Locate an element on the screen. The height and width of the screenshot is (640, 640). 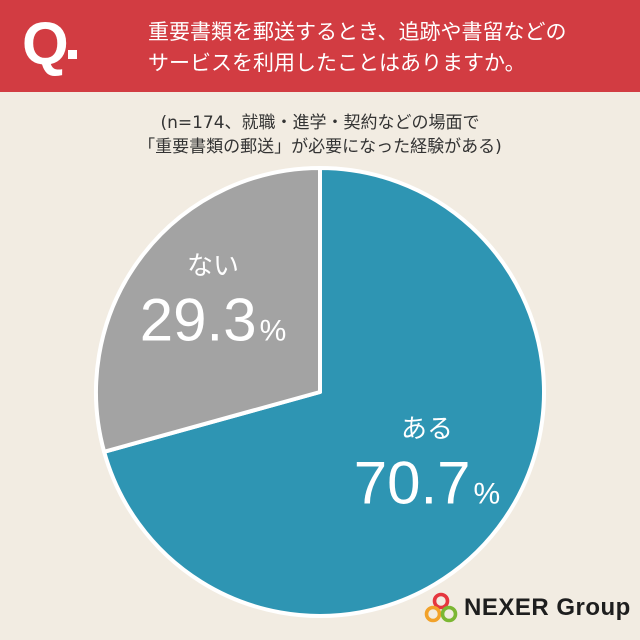
question-line-1: 重要書類を郵送するとき、追跡や書留などの is located at coordinates (357, 32).